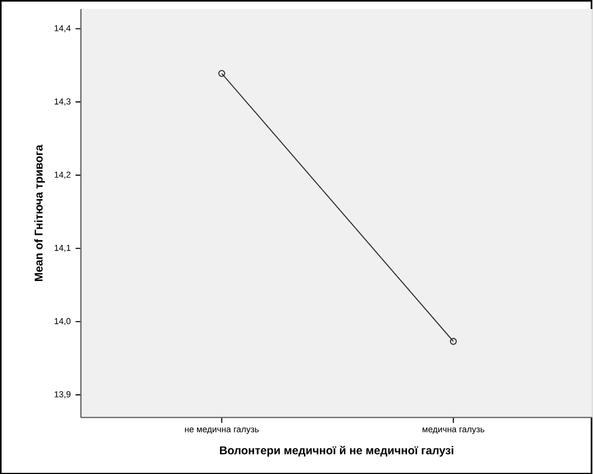  What do you see at coordinates (62, 102) in the screenshot?
I see `y-tick-label: 14,3` at bounding box center [62, 102].